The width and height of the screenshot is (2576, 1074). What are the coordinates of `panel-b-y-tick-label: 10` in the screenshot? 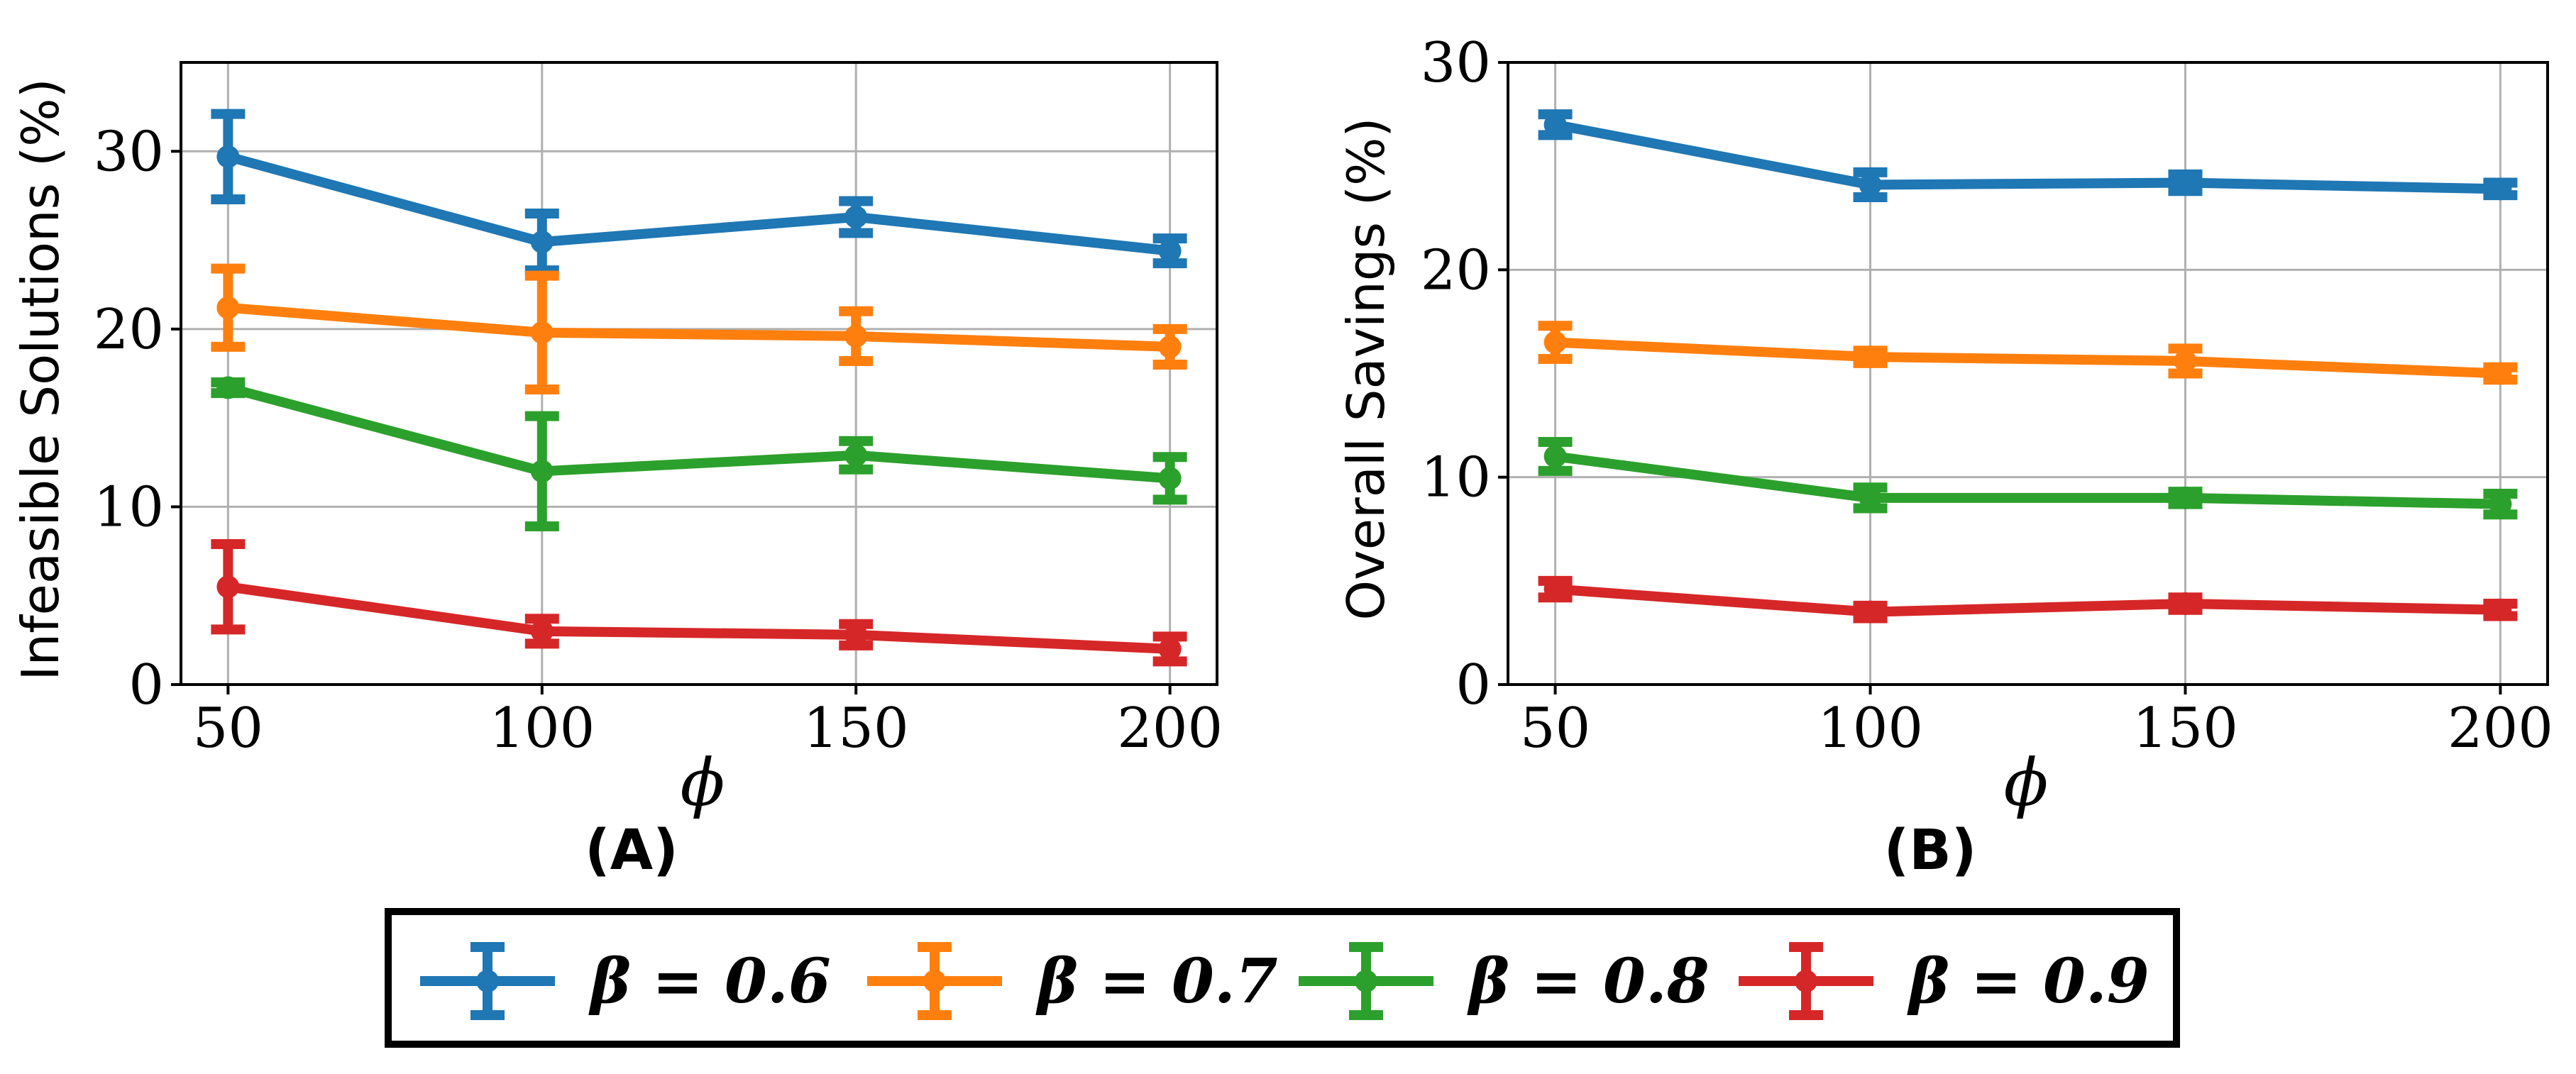 It's located at (1456, 478).